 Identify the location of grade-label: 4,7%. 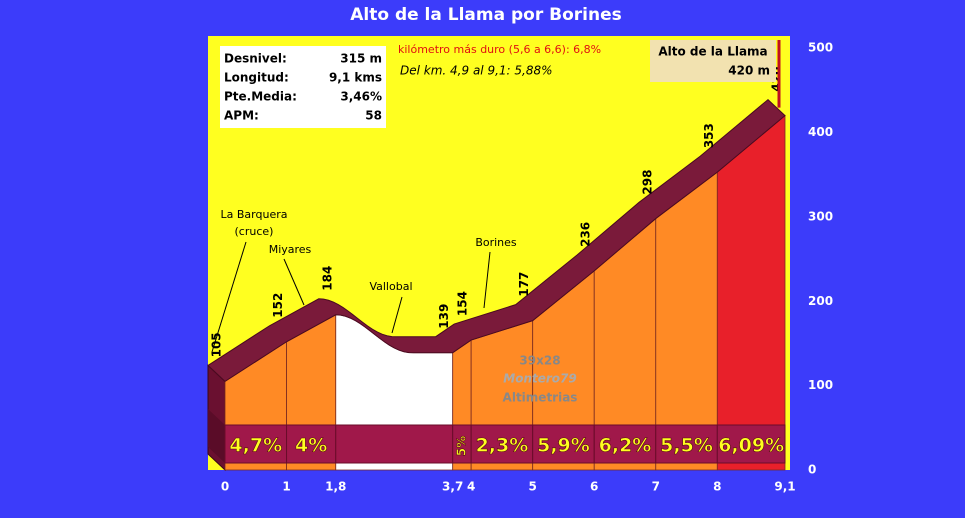
(255, 446).